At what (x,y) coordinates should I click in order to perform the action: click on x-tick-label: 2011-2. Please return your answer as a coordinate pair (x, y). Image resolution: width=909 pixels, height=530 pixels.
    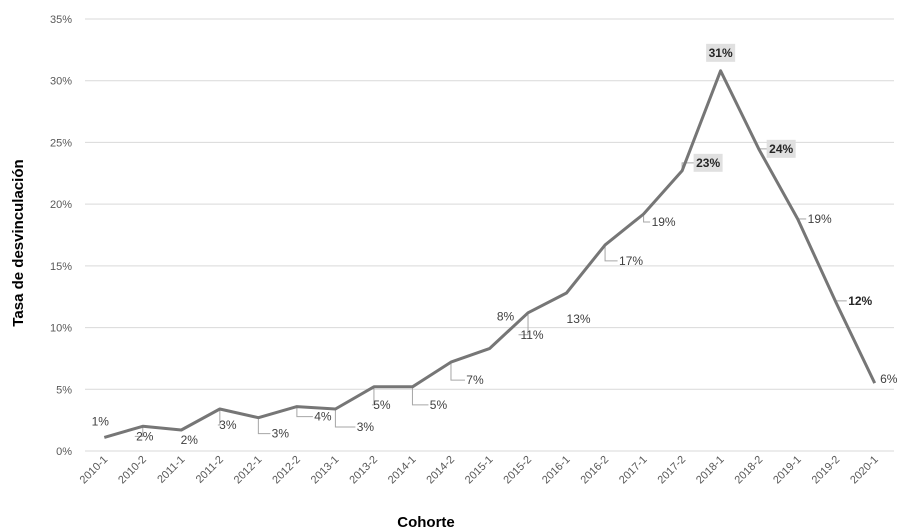
    Looking at the image, I should click on (210, 470).